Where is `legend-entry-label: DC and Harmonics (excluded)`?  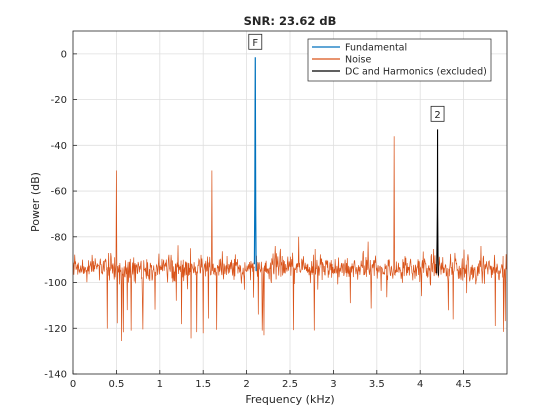 legend-entry-label: DC and Harmonics (excluded) is located at coordinates (416, 72).